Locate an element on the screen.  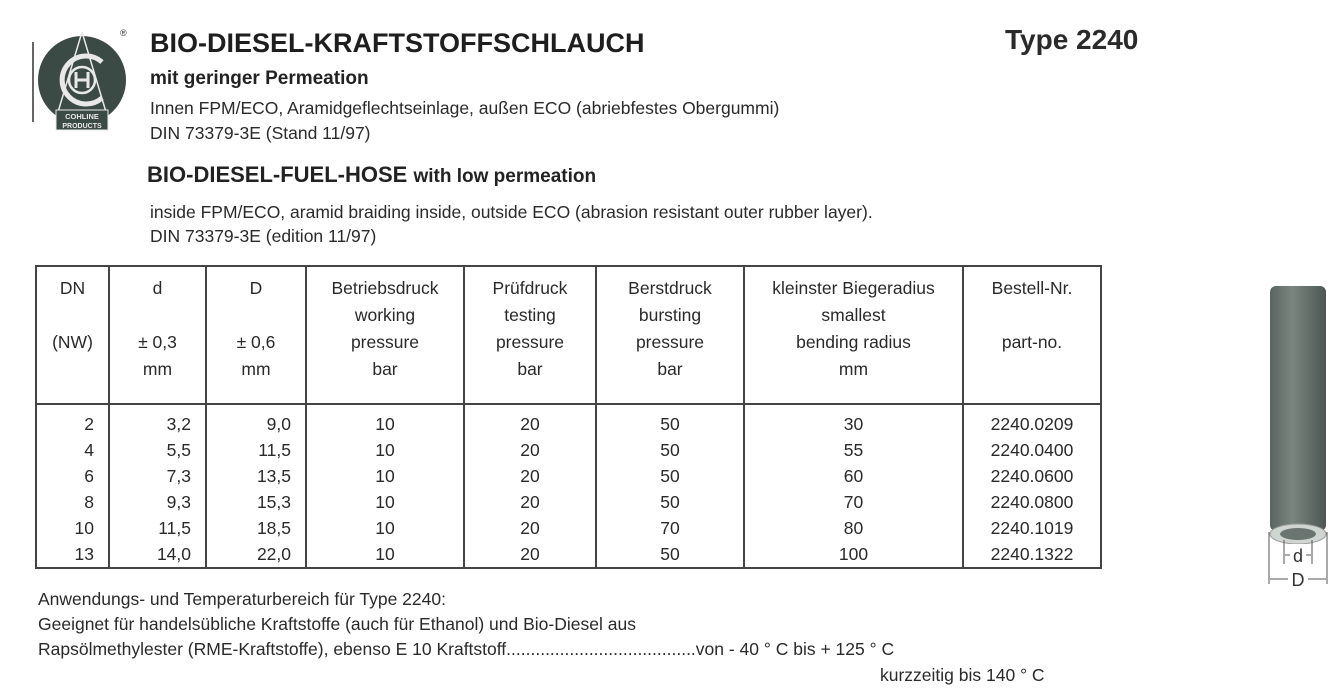
column-header-line: Betriebsdruck is located at coordinates (385, 288).